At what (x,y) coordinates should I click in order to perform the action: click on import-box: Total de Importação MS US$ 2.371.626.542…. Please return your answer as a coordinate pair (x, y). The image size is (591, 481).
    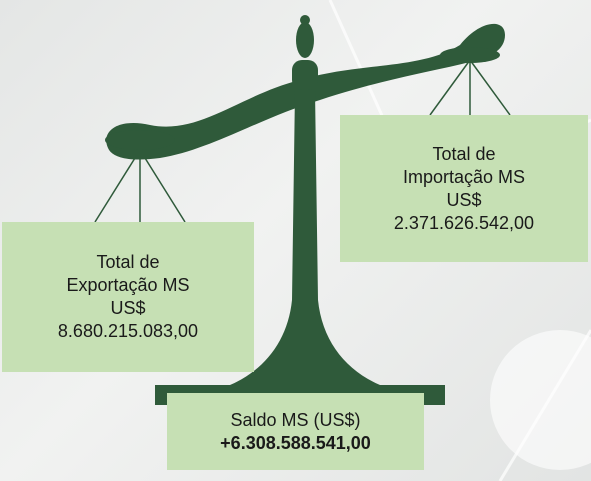
    Looking at the image, I should click on (464, 188).